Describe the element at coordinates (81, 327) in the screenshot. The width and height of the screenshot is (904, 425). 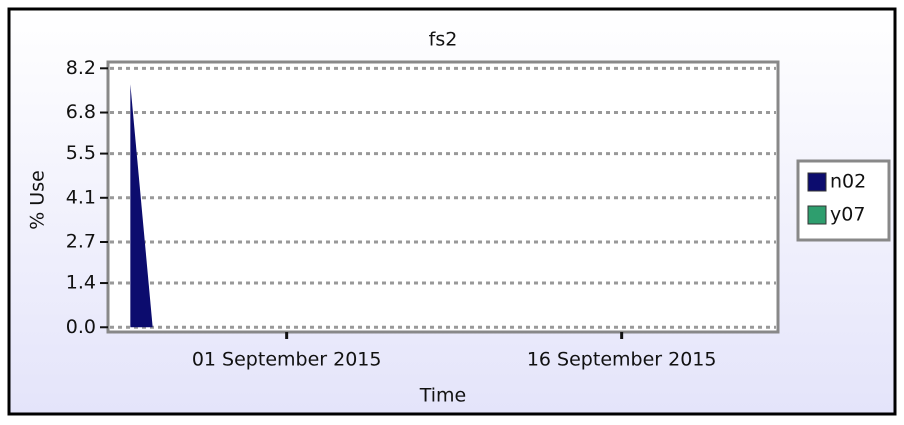
I see `y-tick-label: 0.0` at that location.